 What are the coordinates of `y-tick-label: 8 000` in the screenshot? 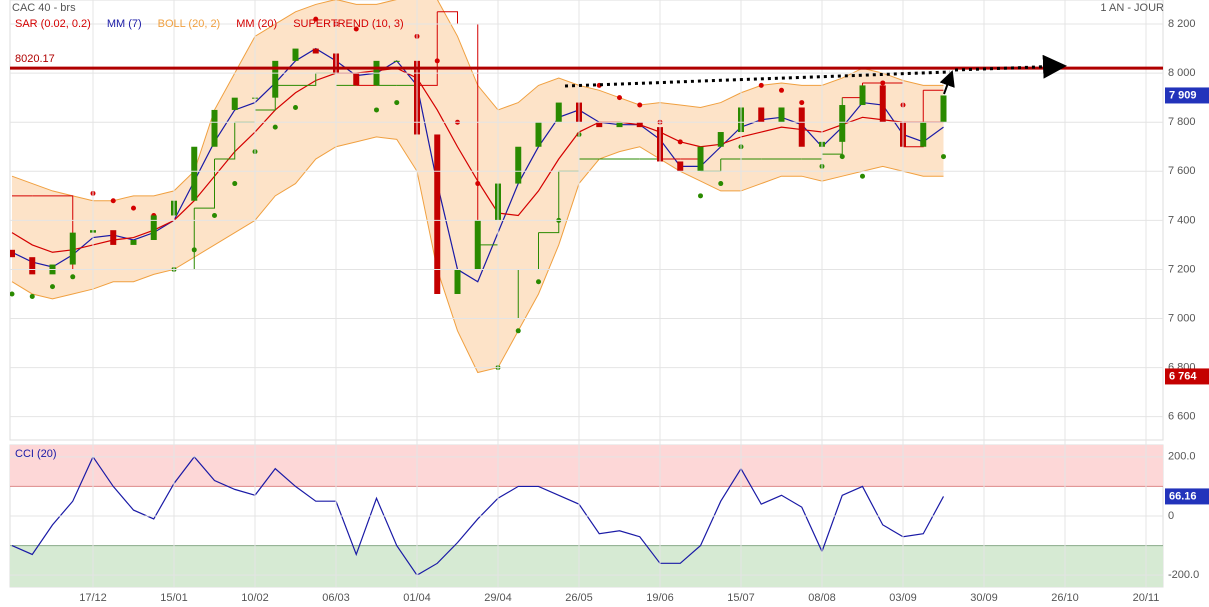 It's located at (1182, 73).